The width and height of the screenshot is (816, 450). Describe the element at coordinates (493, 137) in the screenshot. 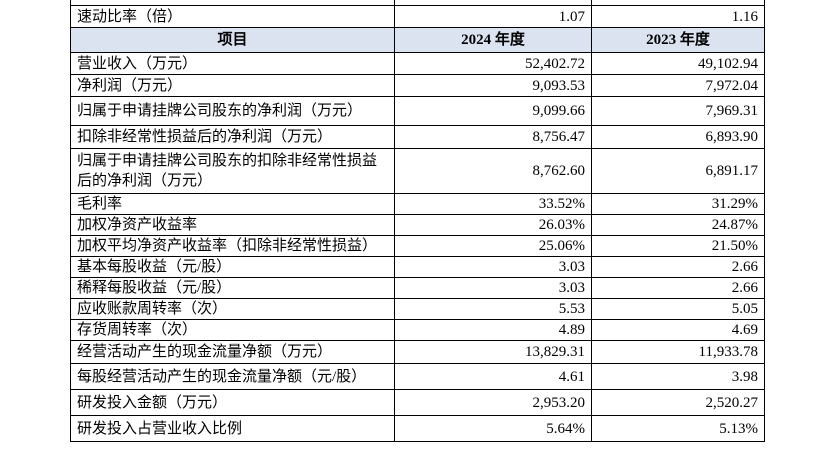

I see `value-cell: 8,756.47` at that location.